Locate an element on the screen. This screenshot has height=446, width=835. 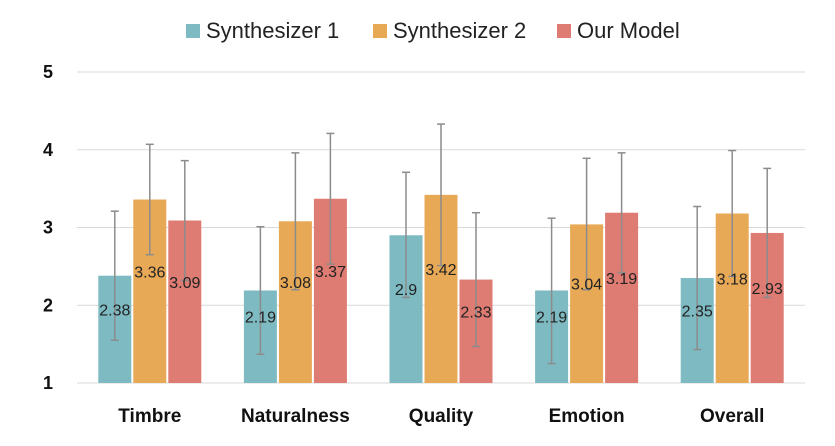
data-label: 2.9 is located at coordinates (406, 290).